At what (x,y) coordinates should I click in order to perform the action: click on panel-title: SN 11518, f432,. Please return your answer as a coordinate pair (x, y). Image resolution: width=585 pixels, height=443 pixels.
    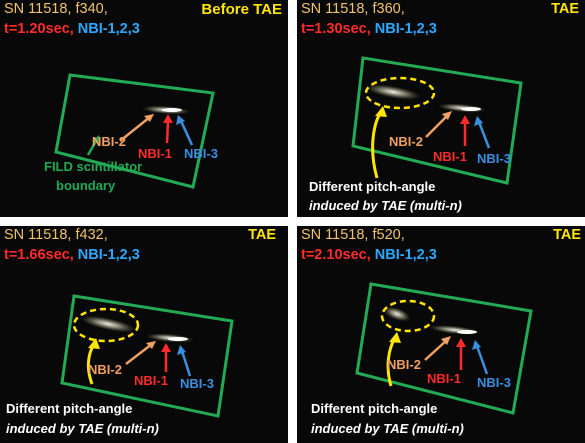
    Looking at the image, I should click on (56, 235).